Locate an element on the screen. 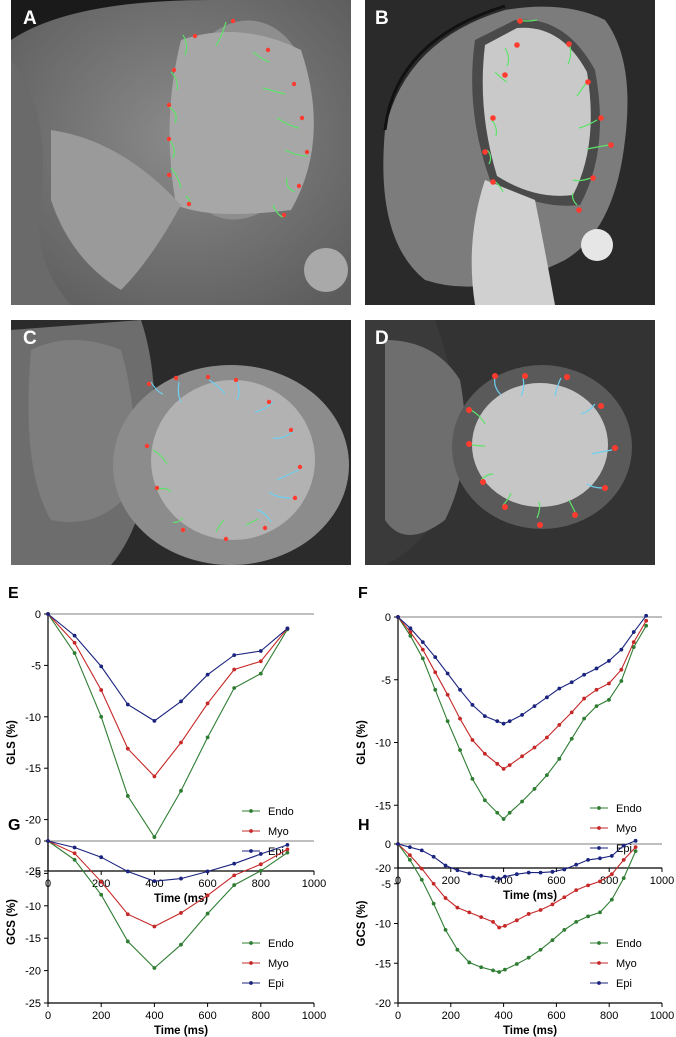  y-tick-label: -10 is located at coordinates (383, 744).